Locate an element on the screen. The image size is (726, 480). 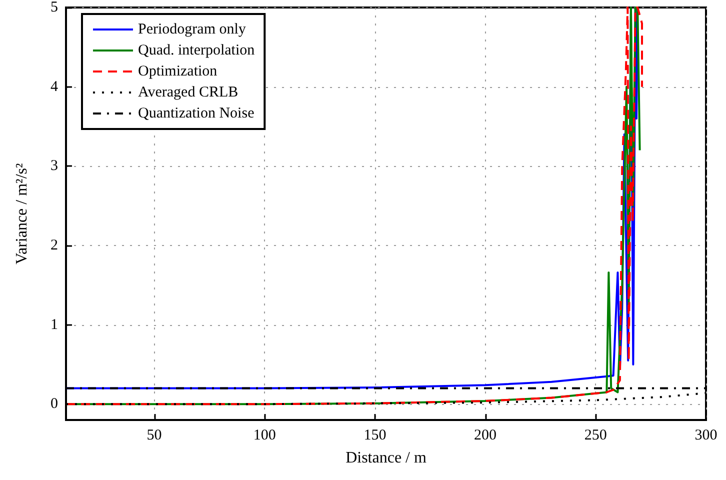
x-axis-title: Distance / m is located at coordinates (386, 458).